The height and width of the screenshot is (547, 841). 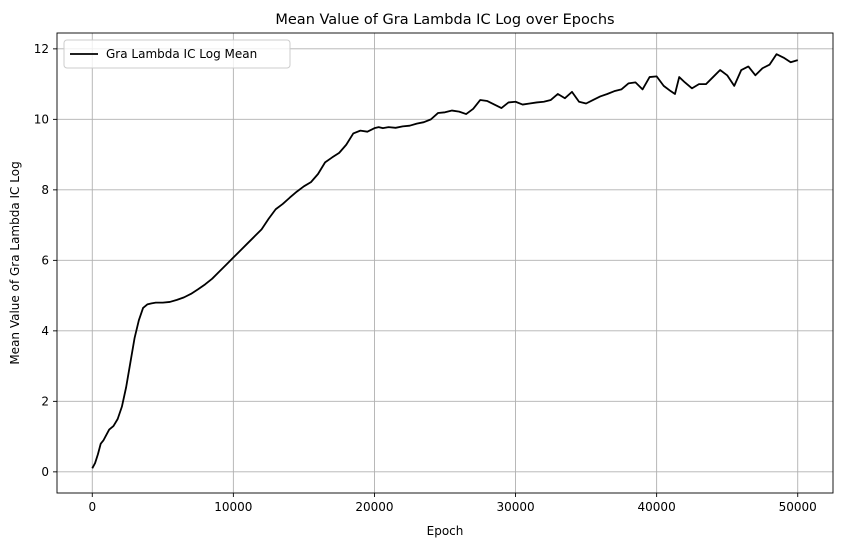 What do you see at coordinates (515, 507) in the screenshot?
I see `x-tick-label: 30000` at bounding box center [515, 507].